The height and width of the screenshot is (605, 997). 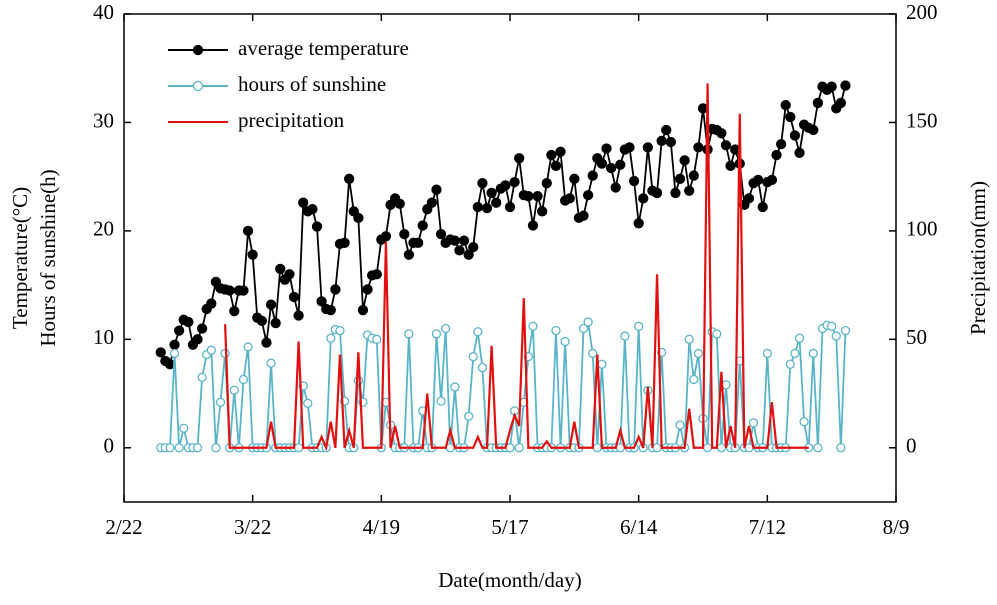 I want to click on x-tick-label: 5/17, so click(x=509, y=527).